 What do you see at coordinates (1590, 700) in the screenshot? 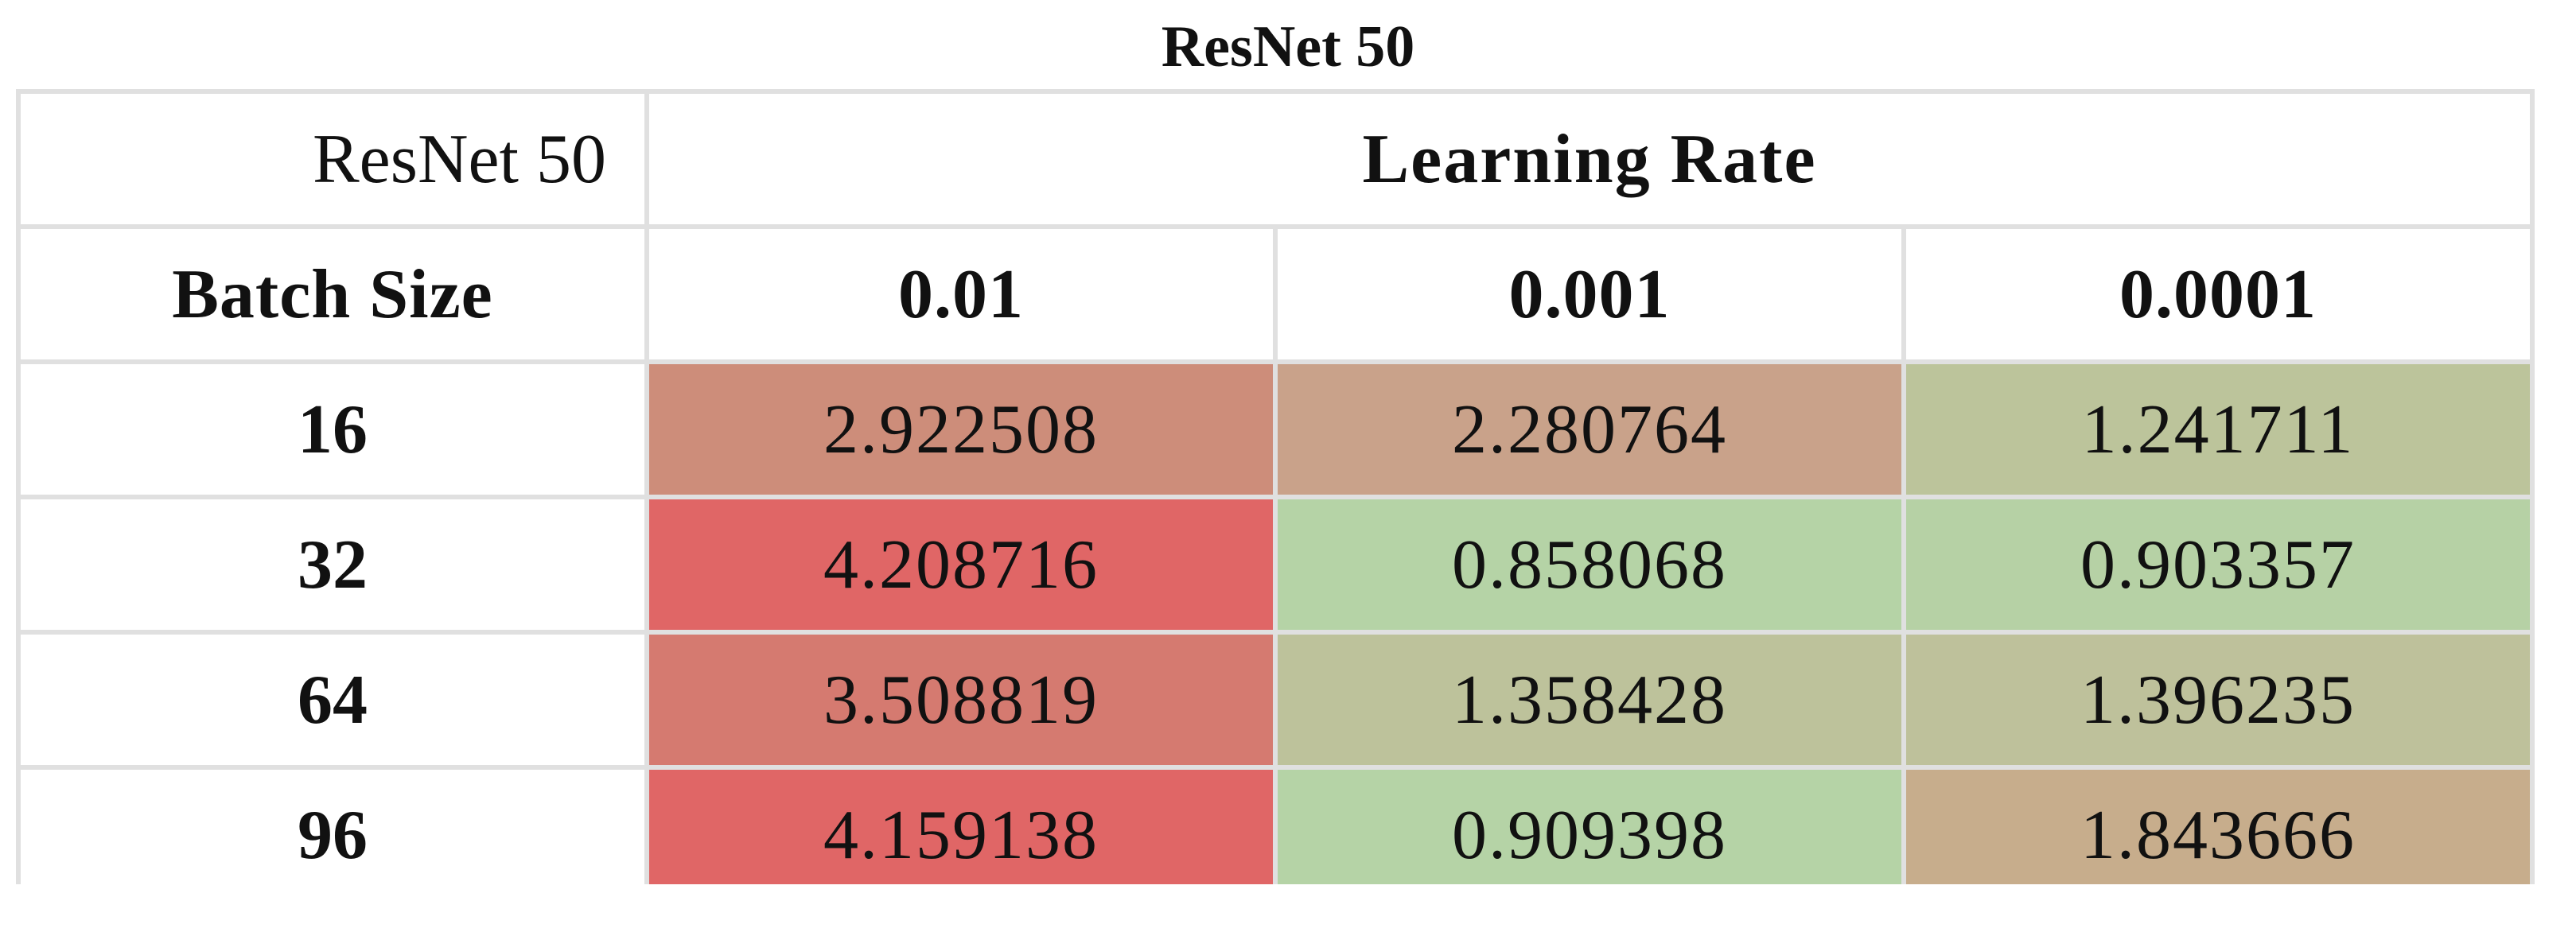
I see `heatmap-cell: 1.358428` at bounding box center [1590, 700].